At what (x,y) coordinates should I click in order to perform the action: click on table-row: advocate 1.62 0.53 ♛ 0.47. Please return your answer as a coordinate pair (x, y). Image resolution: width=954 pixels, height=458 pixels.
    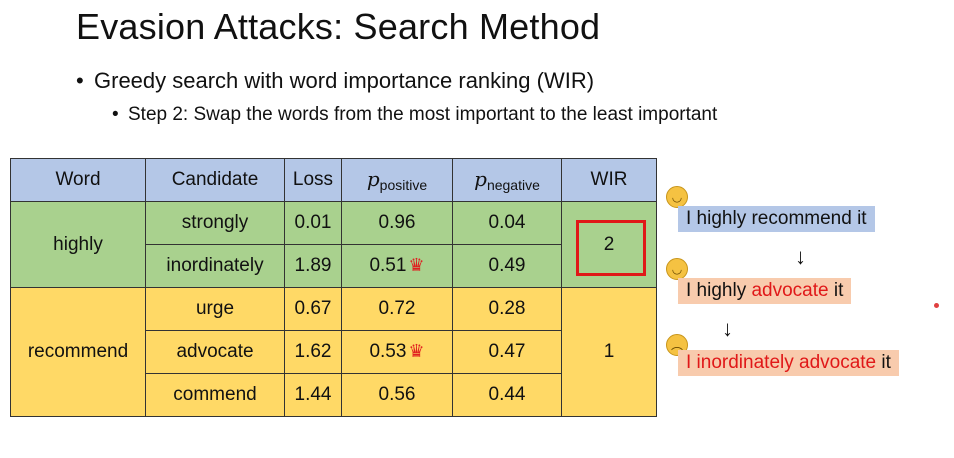
    Looking at the image, I should click on (334, 352).